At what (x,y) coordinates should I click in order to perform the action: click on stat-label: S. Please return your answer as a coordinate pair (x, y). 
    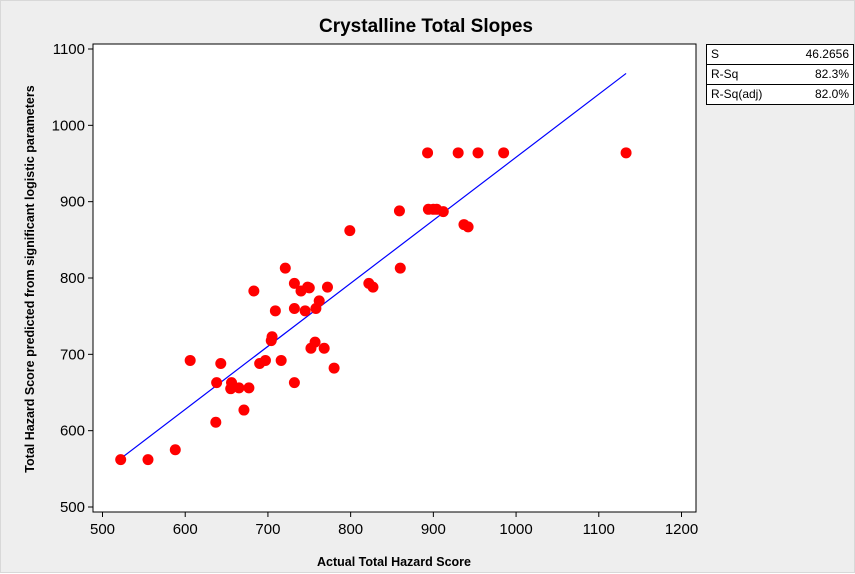
    Looking at the image, I should click on (715, 54).